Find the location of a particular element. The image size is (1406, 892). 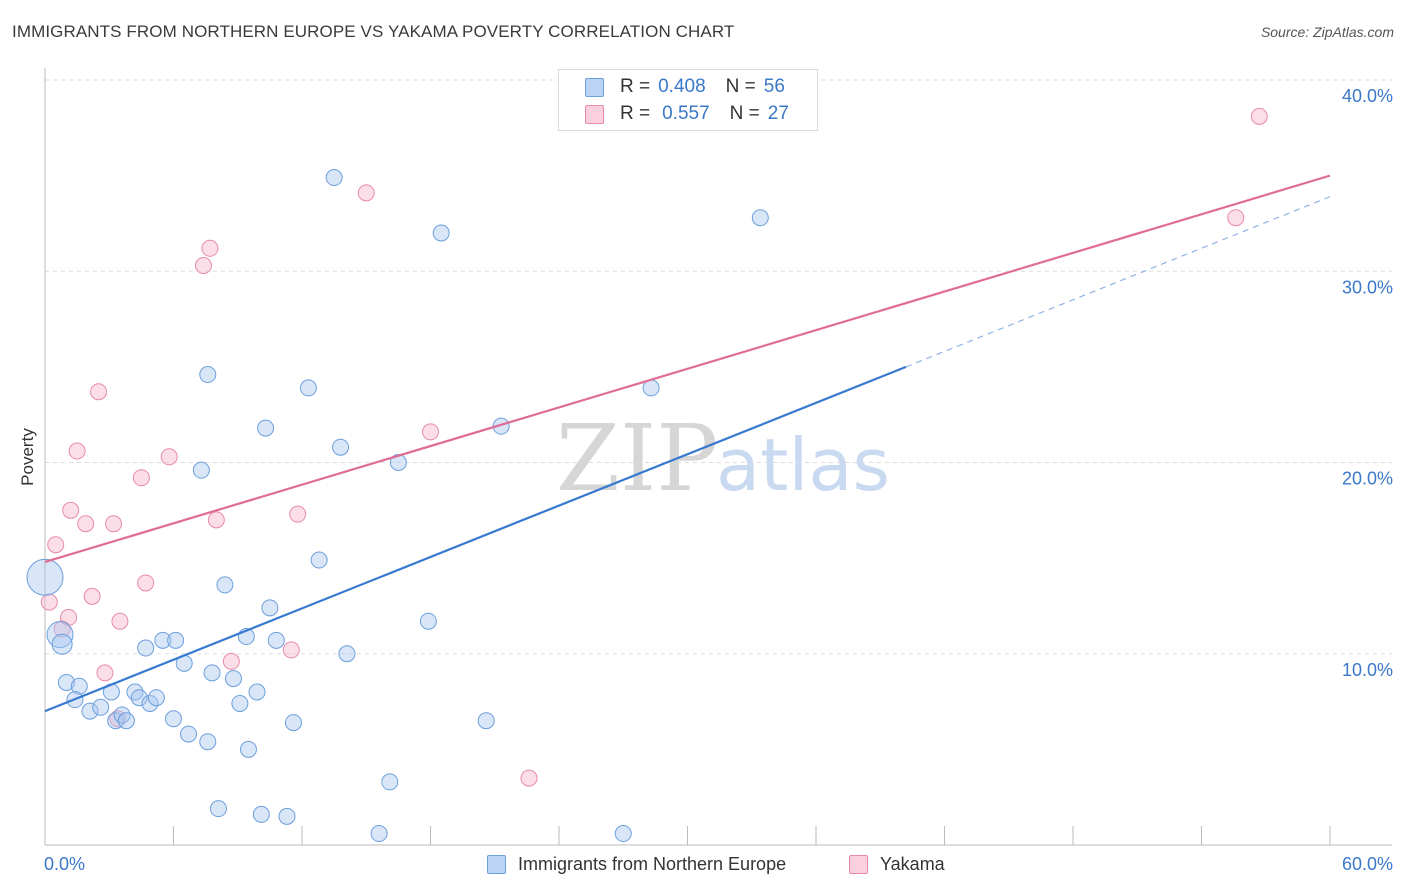

y-tick-label: 10.0% is located at coordinates (1367, 670).